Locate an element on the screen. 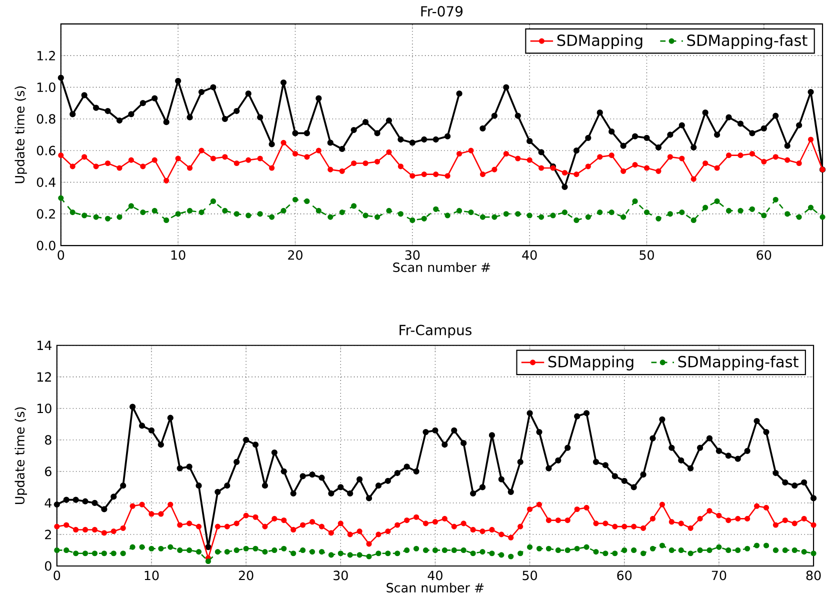 This screenshot has width=826, height=610. y-tick-label: 0.2 is located at coordinates (45, 214).